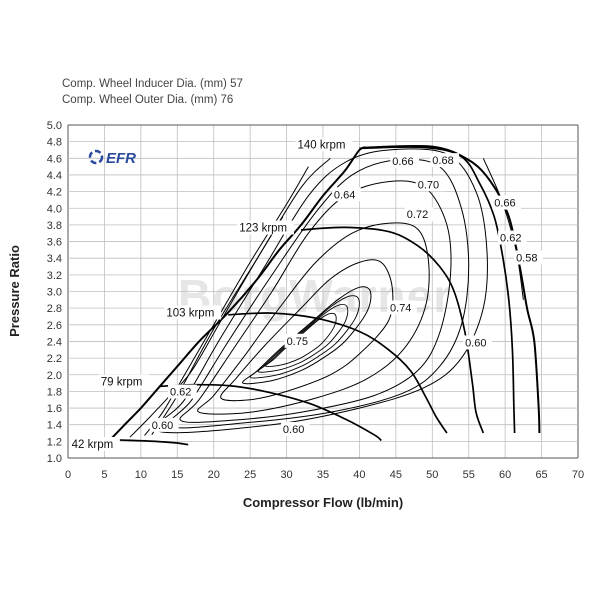  I want to click on speed-label: 79 krpm, so click(122, 383).